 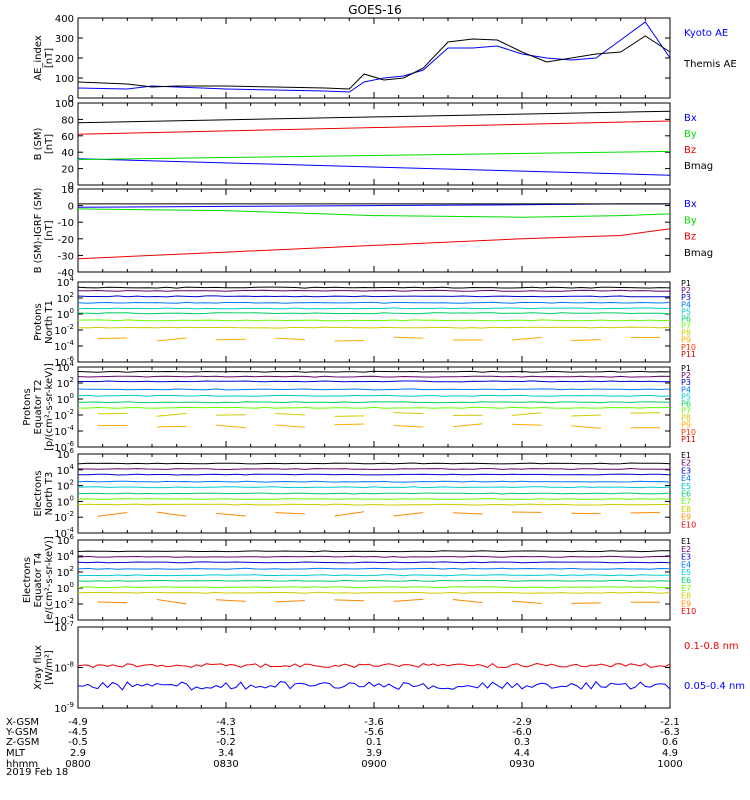 I want to click on y-tick-exponent: -7, so click(x=70, y=624).